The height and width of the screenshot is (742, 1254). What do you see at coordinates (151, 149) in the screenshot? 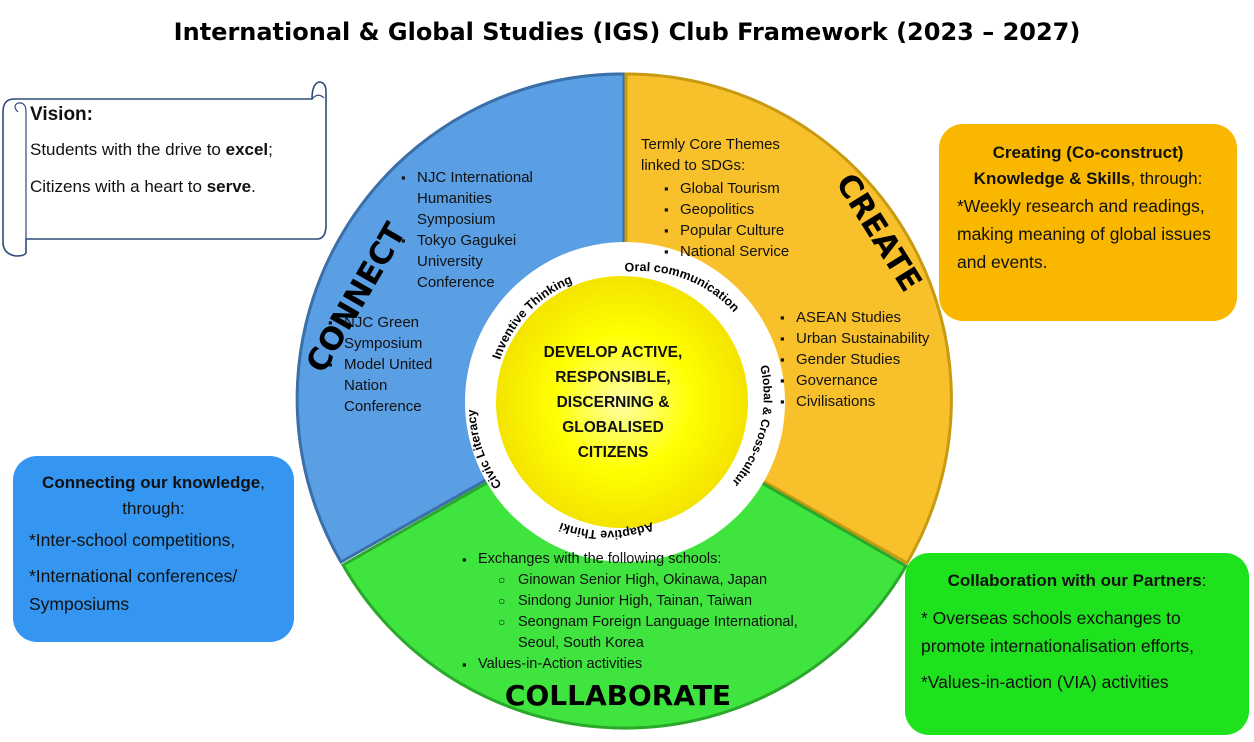
I see `vision-line-1: Students with the drive to excel;` at bounding box center [151, 149].